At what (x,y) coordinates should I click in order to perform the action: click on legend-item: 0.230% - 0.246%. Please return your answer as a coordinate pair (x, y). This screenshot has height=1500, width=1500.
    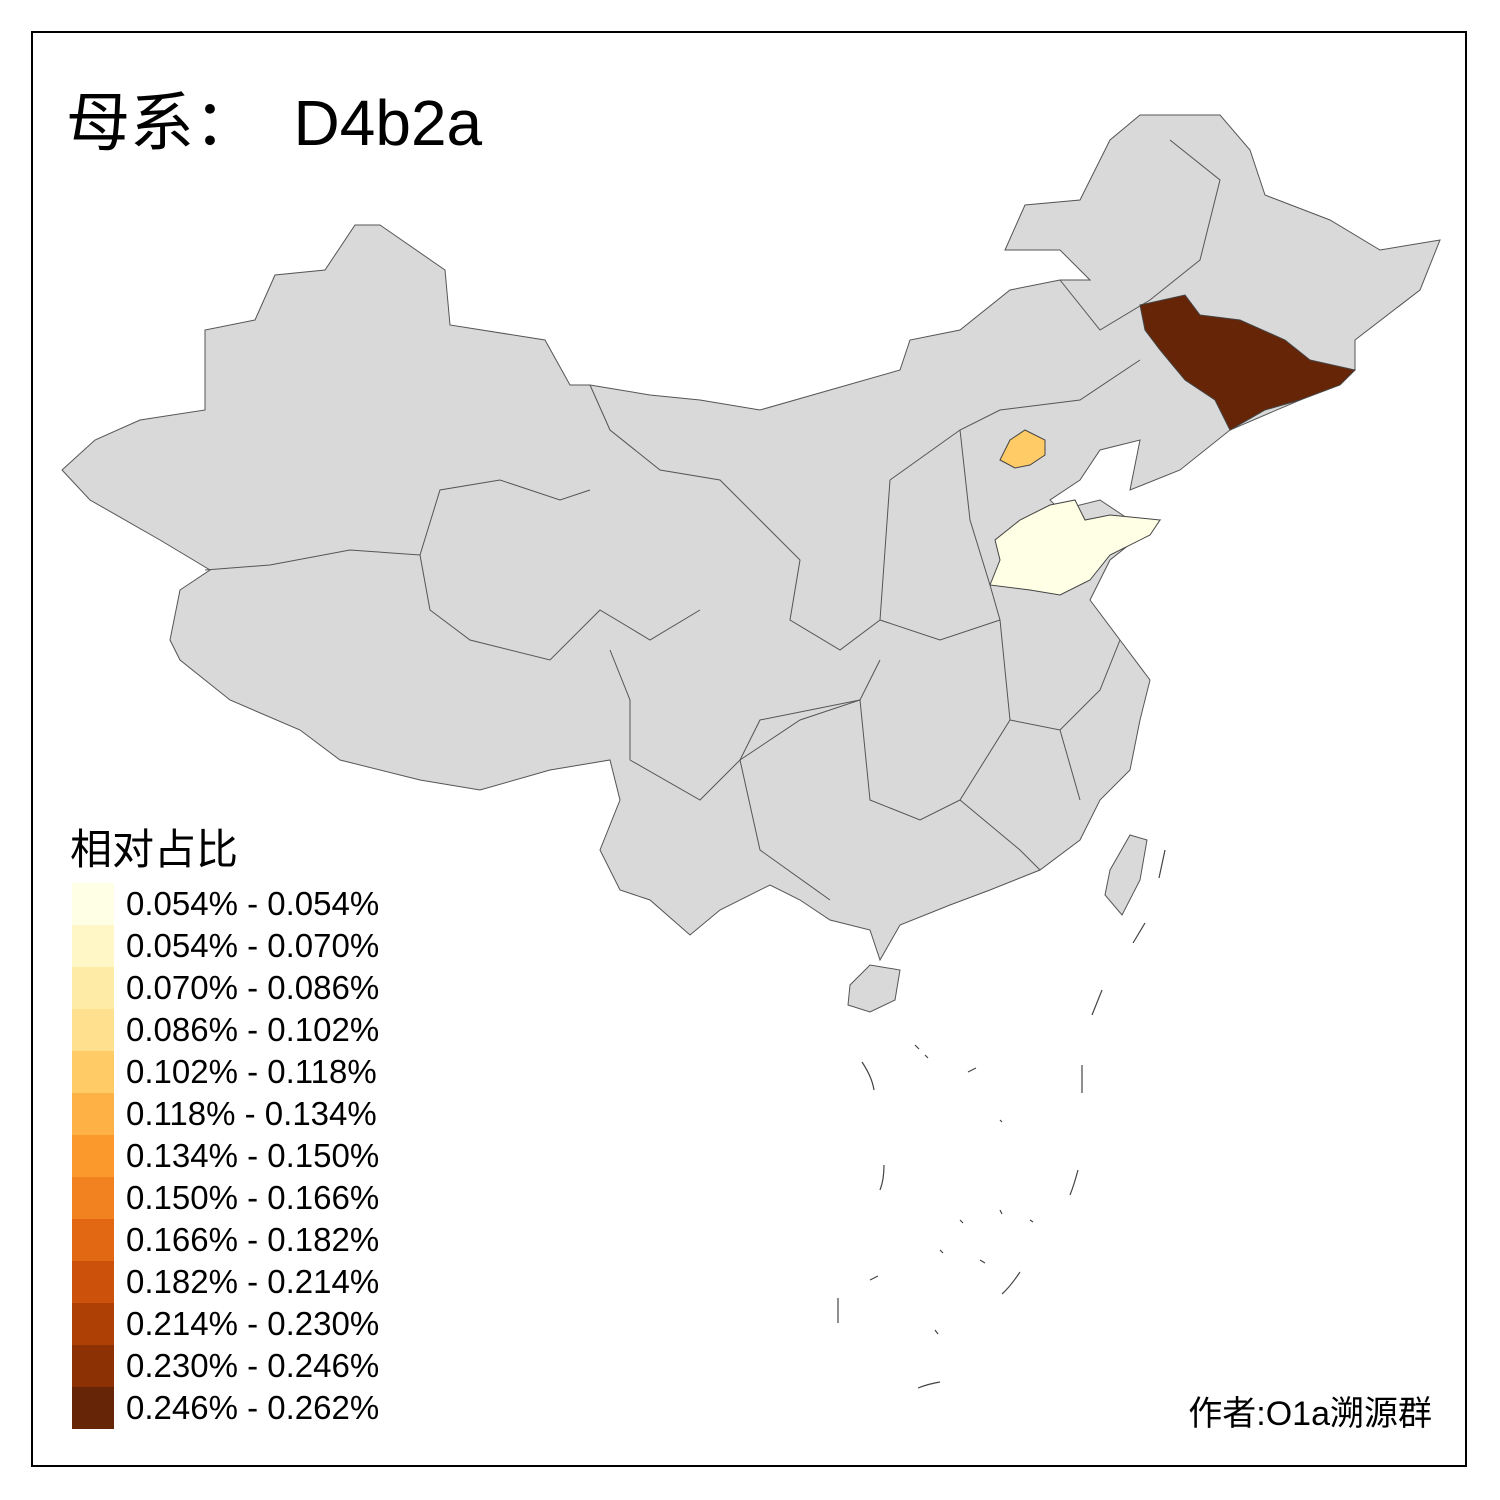
    Looking at the image, I should click on (225, 1366).